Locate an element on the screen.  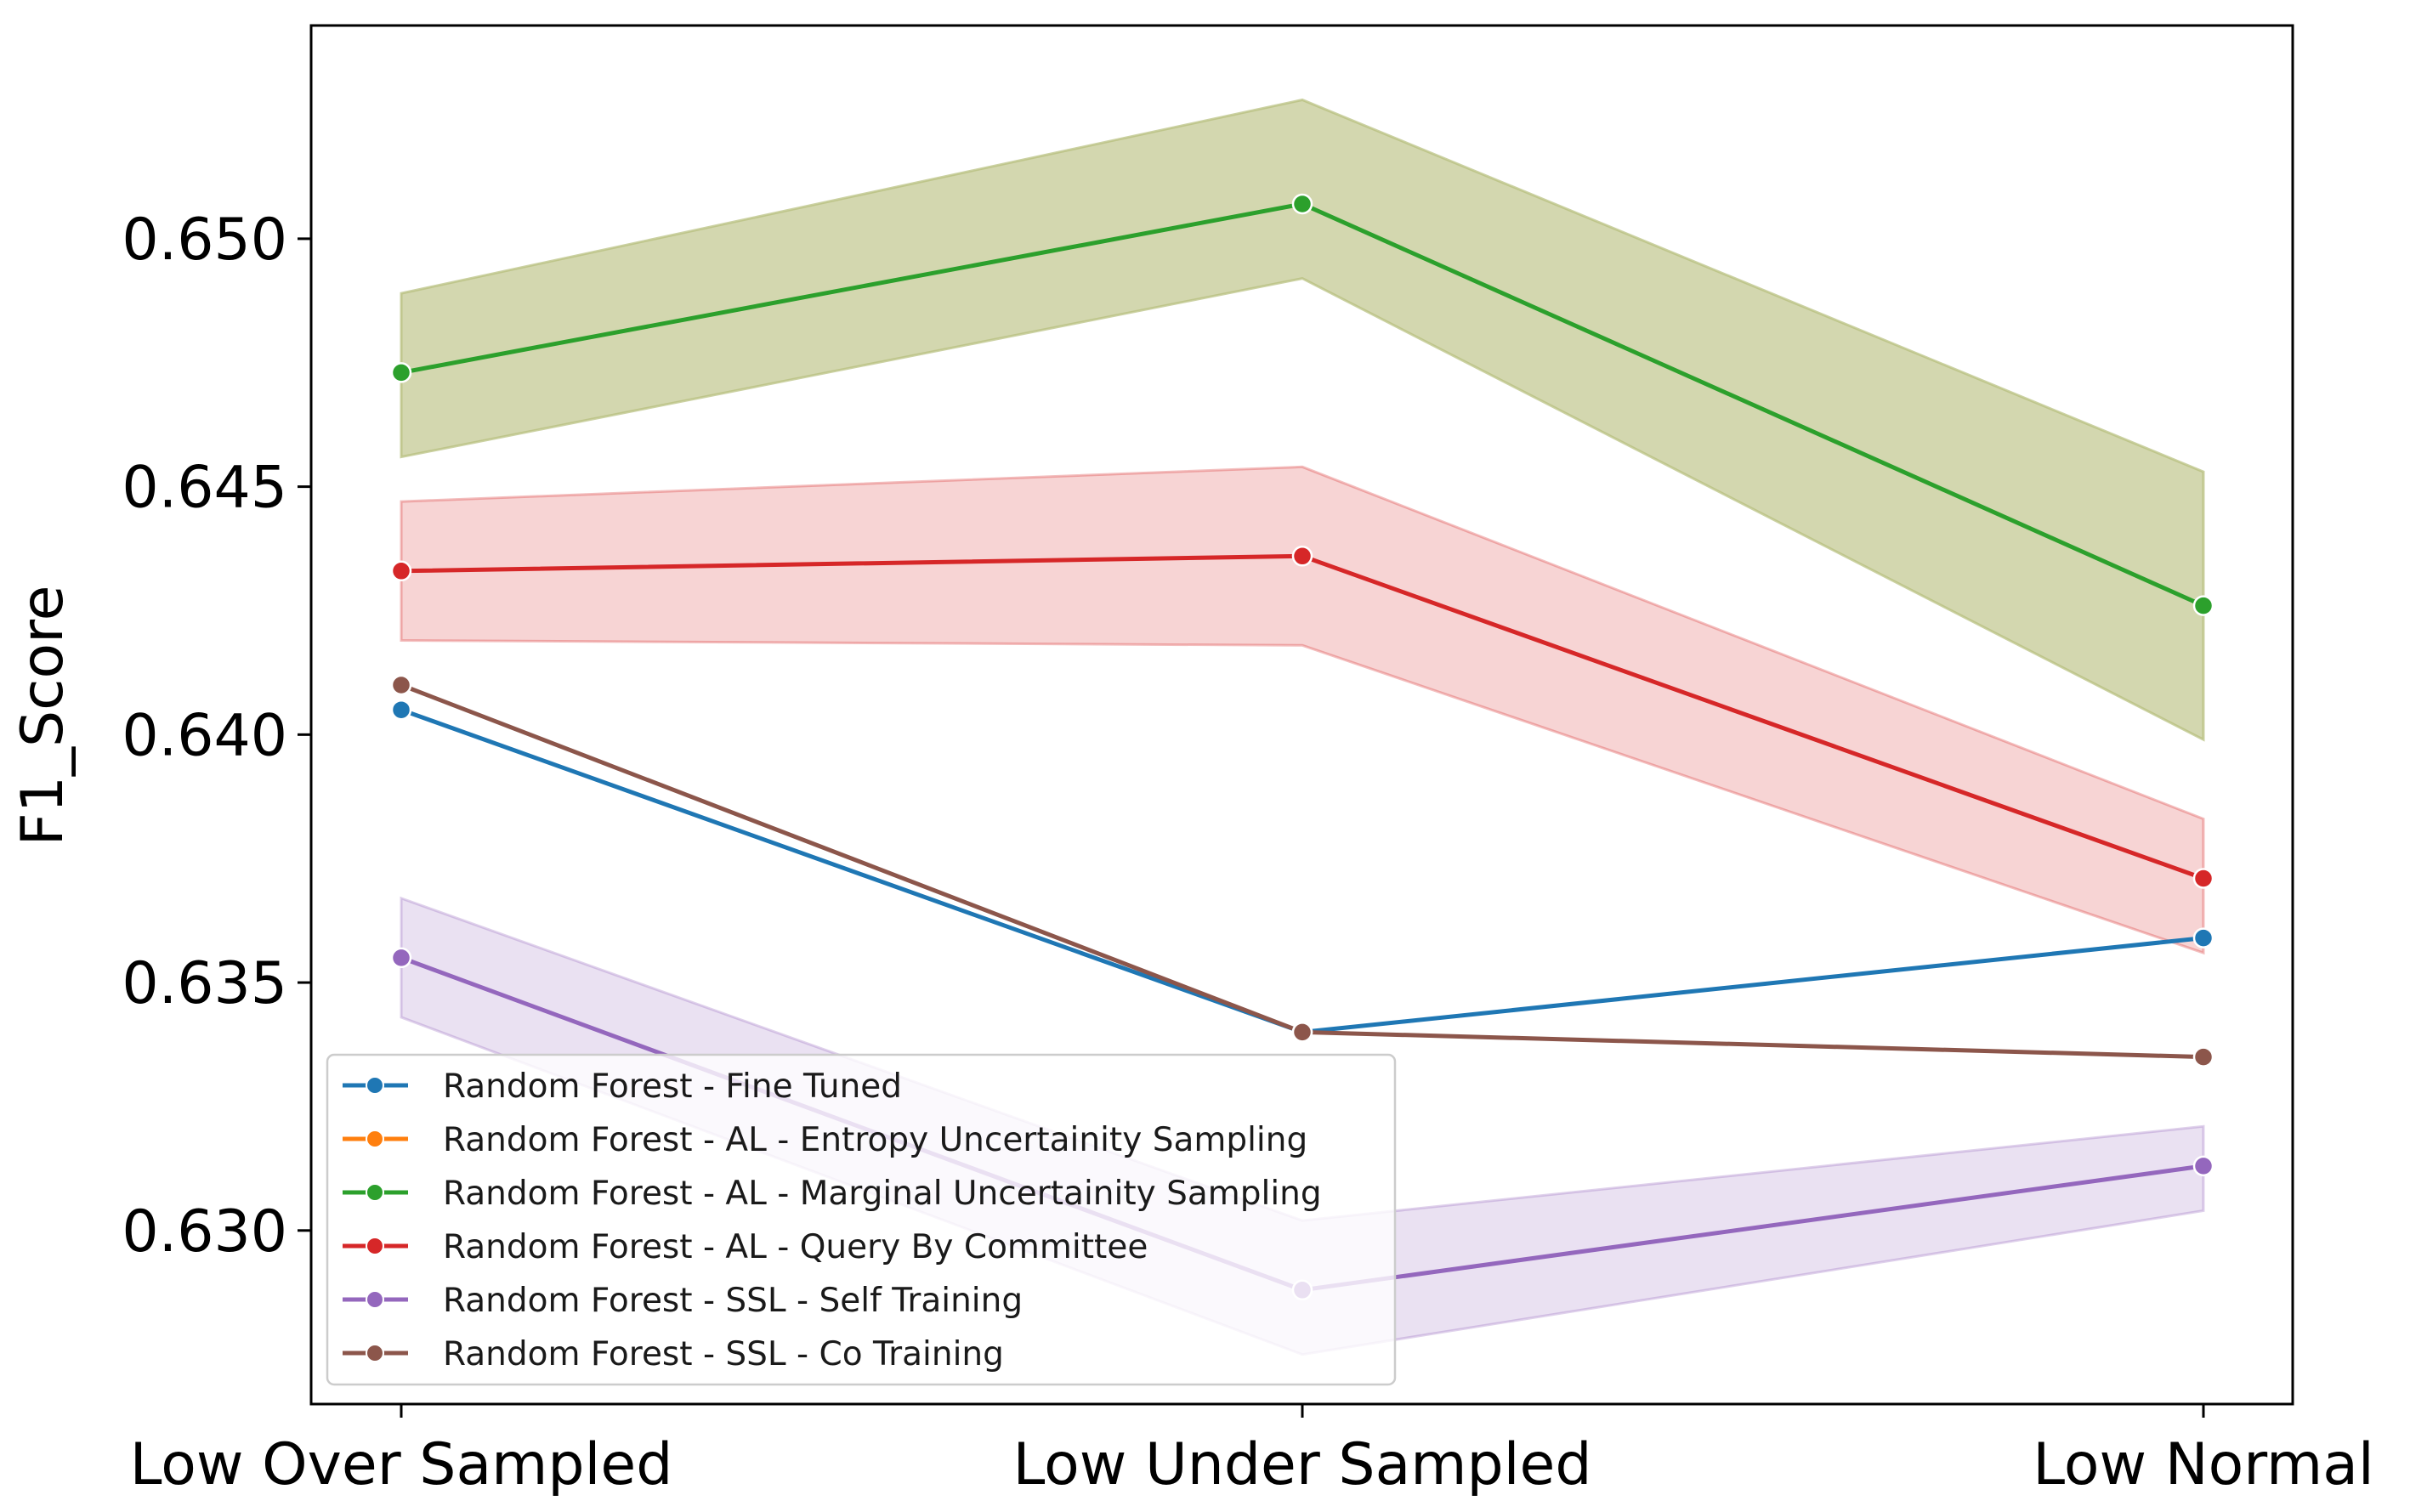
legend-label: Random Forest - SSL - Self Training is located at coordinates (733, 1301).